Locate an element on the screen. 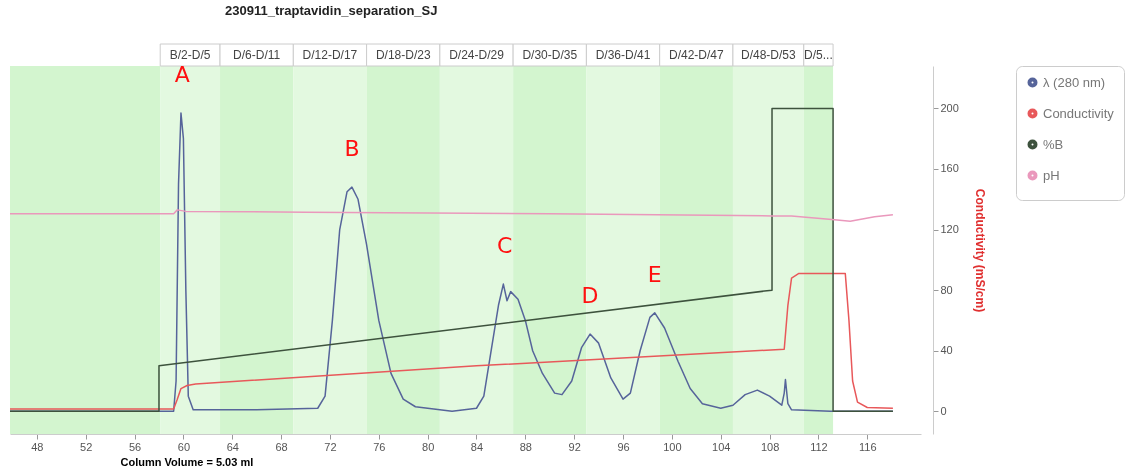  x-tick-label: 96 is located at coordinates (623, 446).